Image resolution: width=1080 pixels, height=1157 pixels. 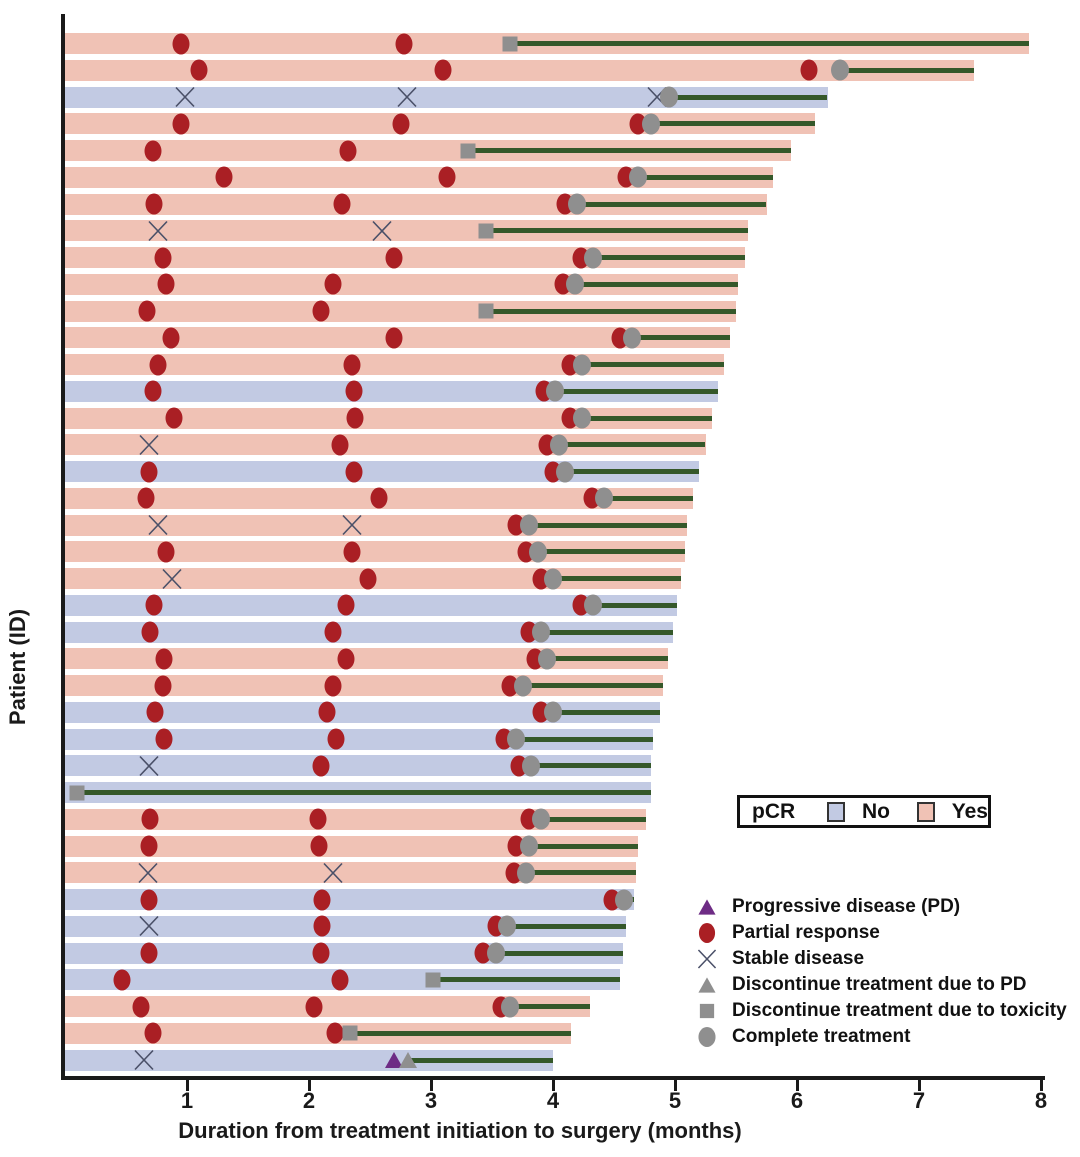 What do you see at coordinates (846, 906) in the screenshot?
I see `marker-legend-label: Progressive disease (PD)` at bounding box center [846, 906].